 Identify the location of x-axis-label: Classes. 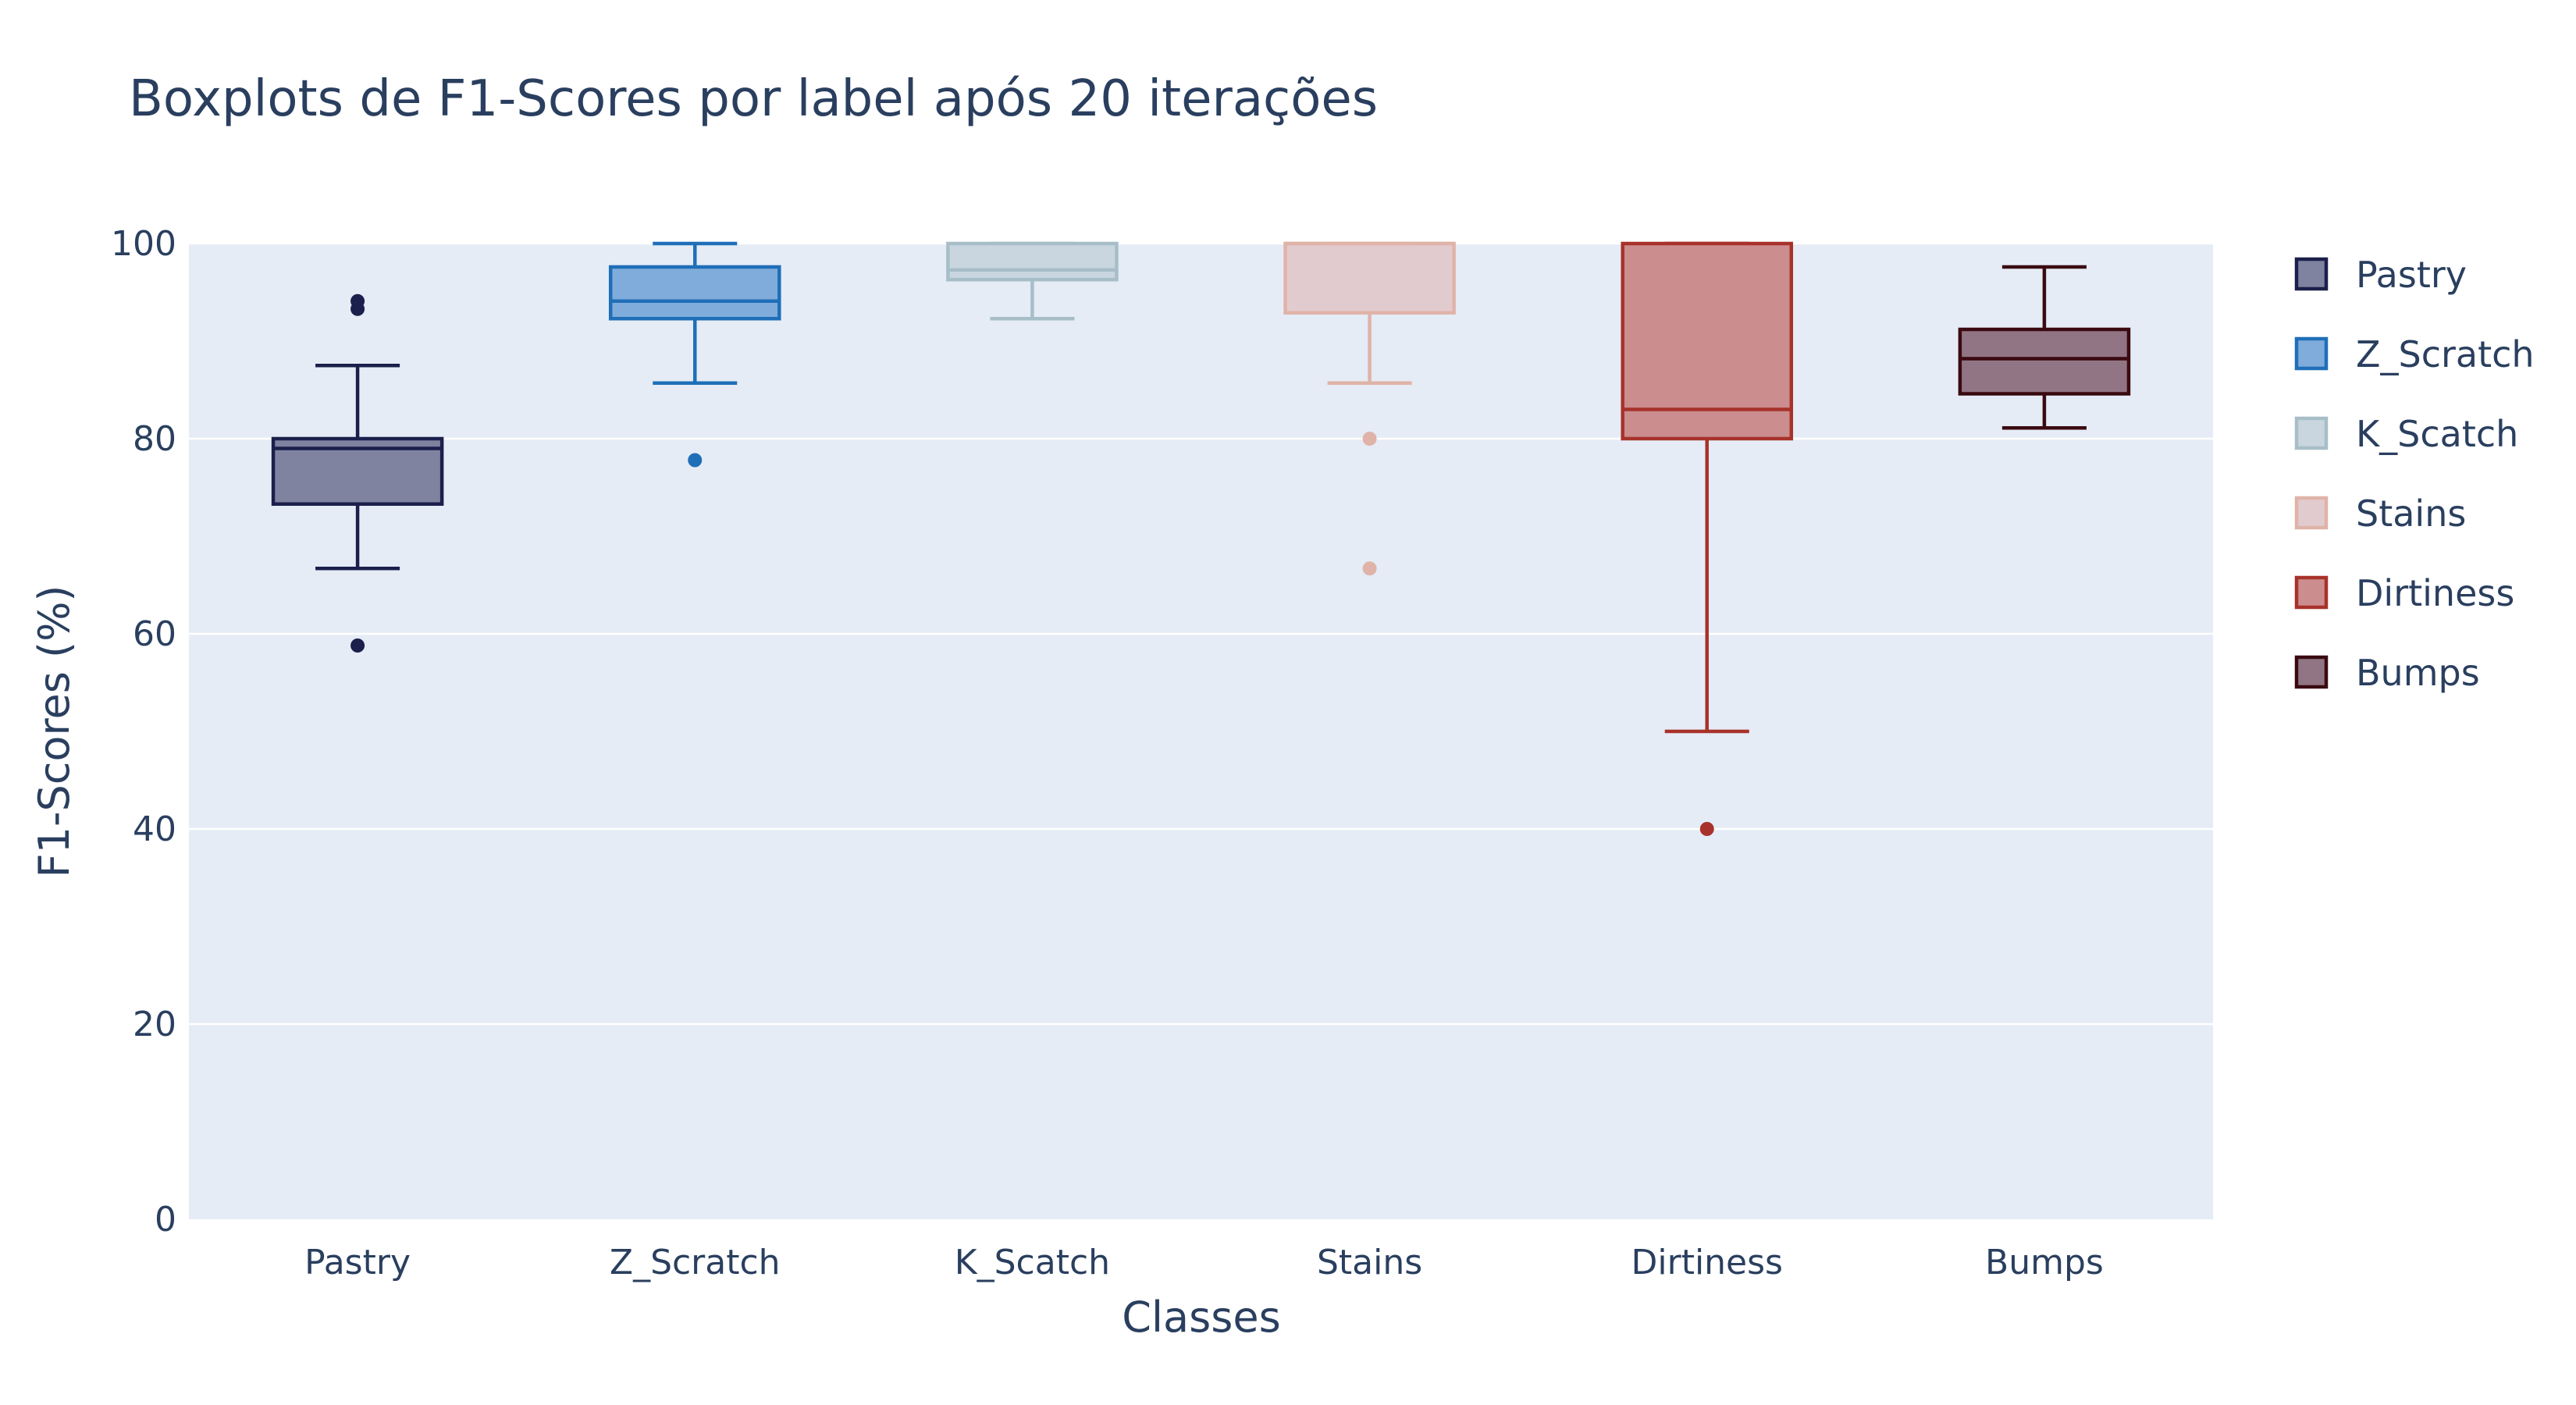
(1201, 1317).